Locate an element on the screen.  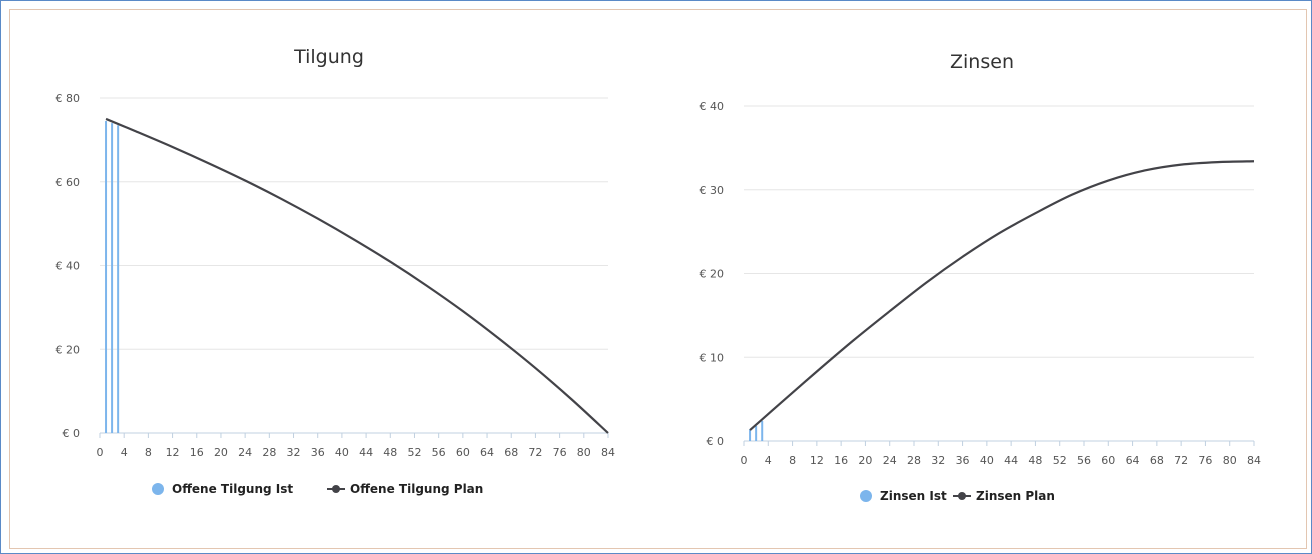
y-tick-label: € 60 is located at coordinates (68, 182).